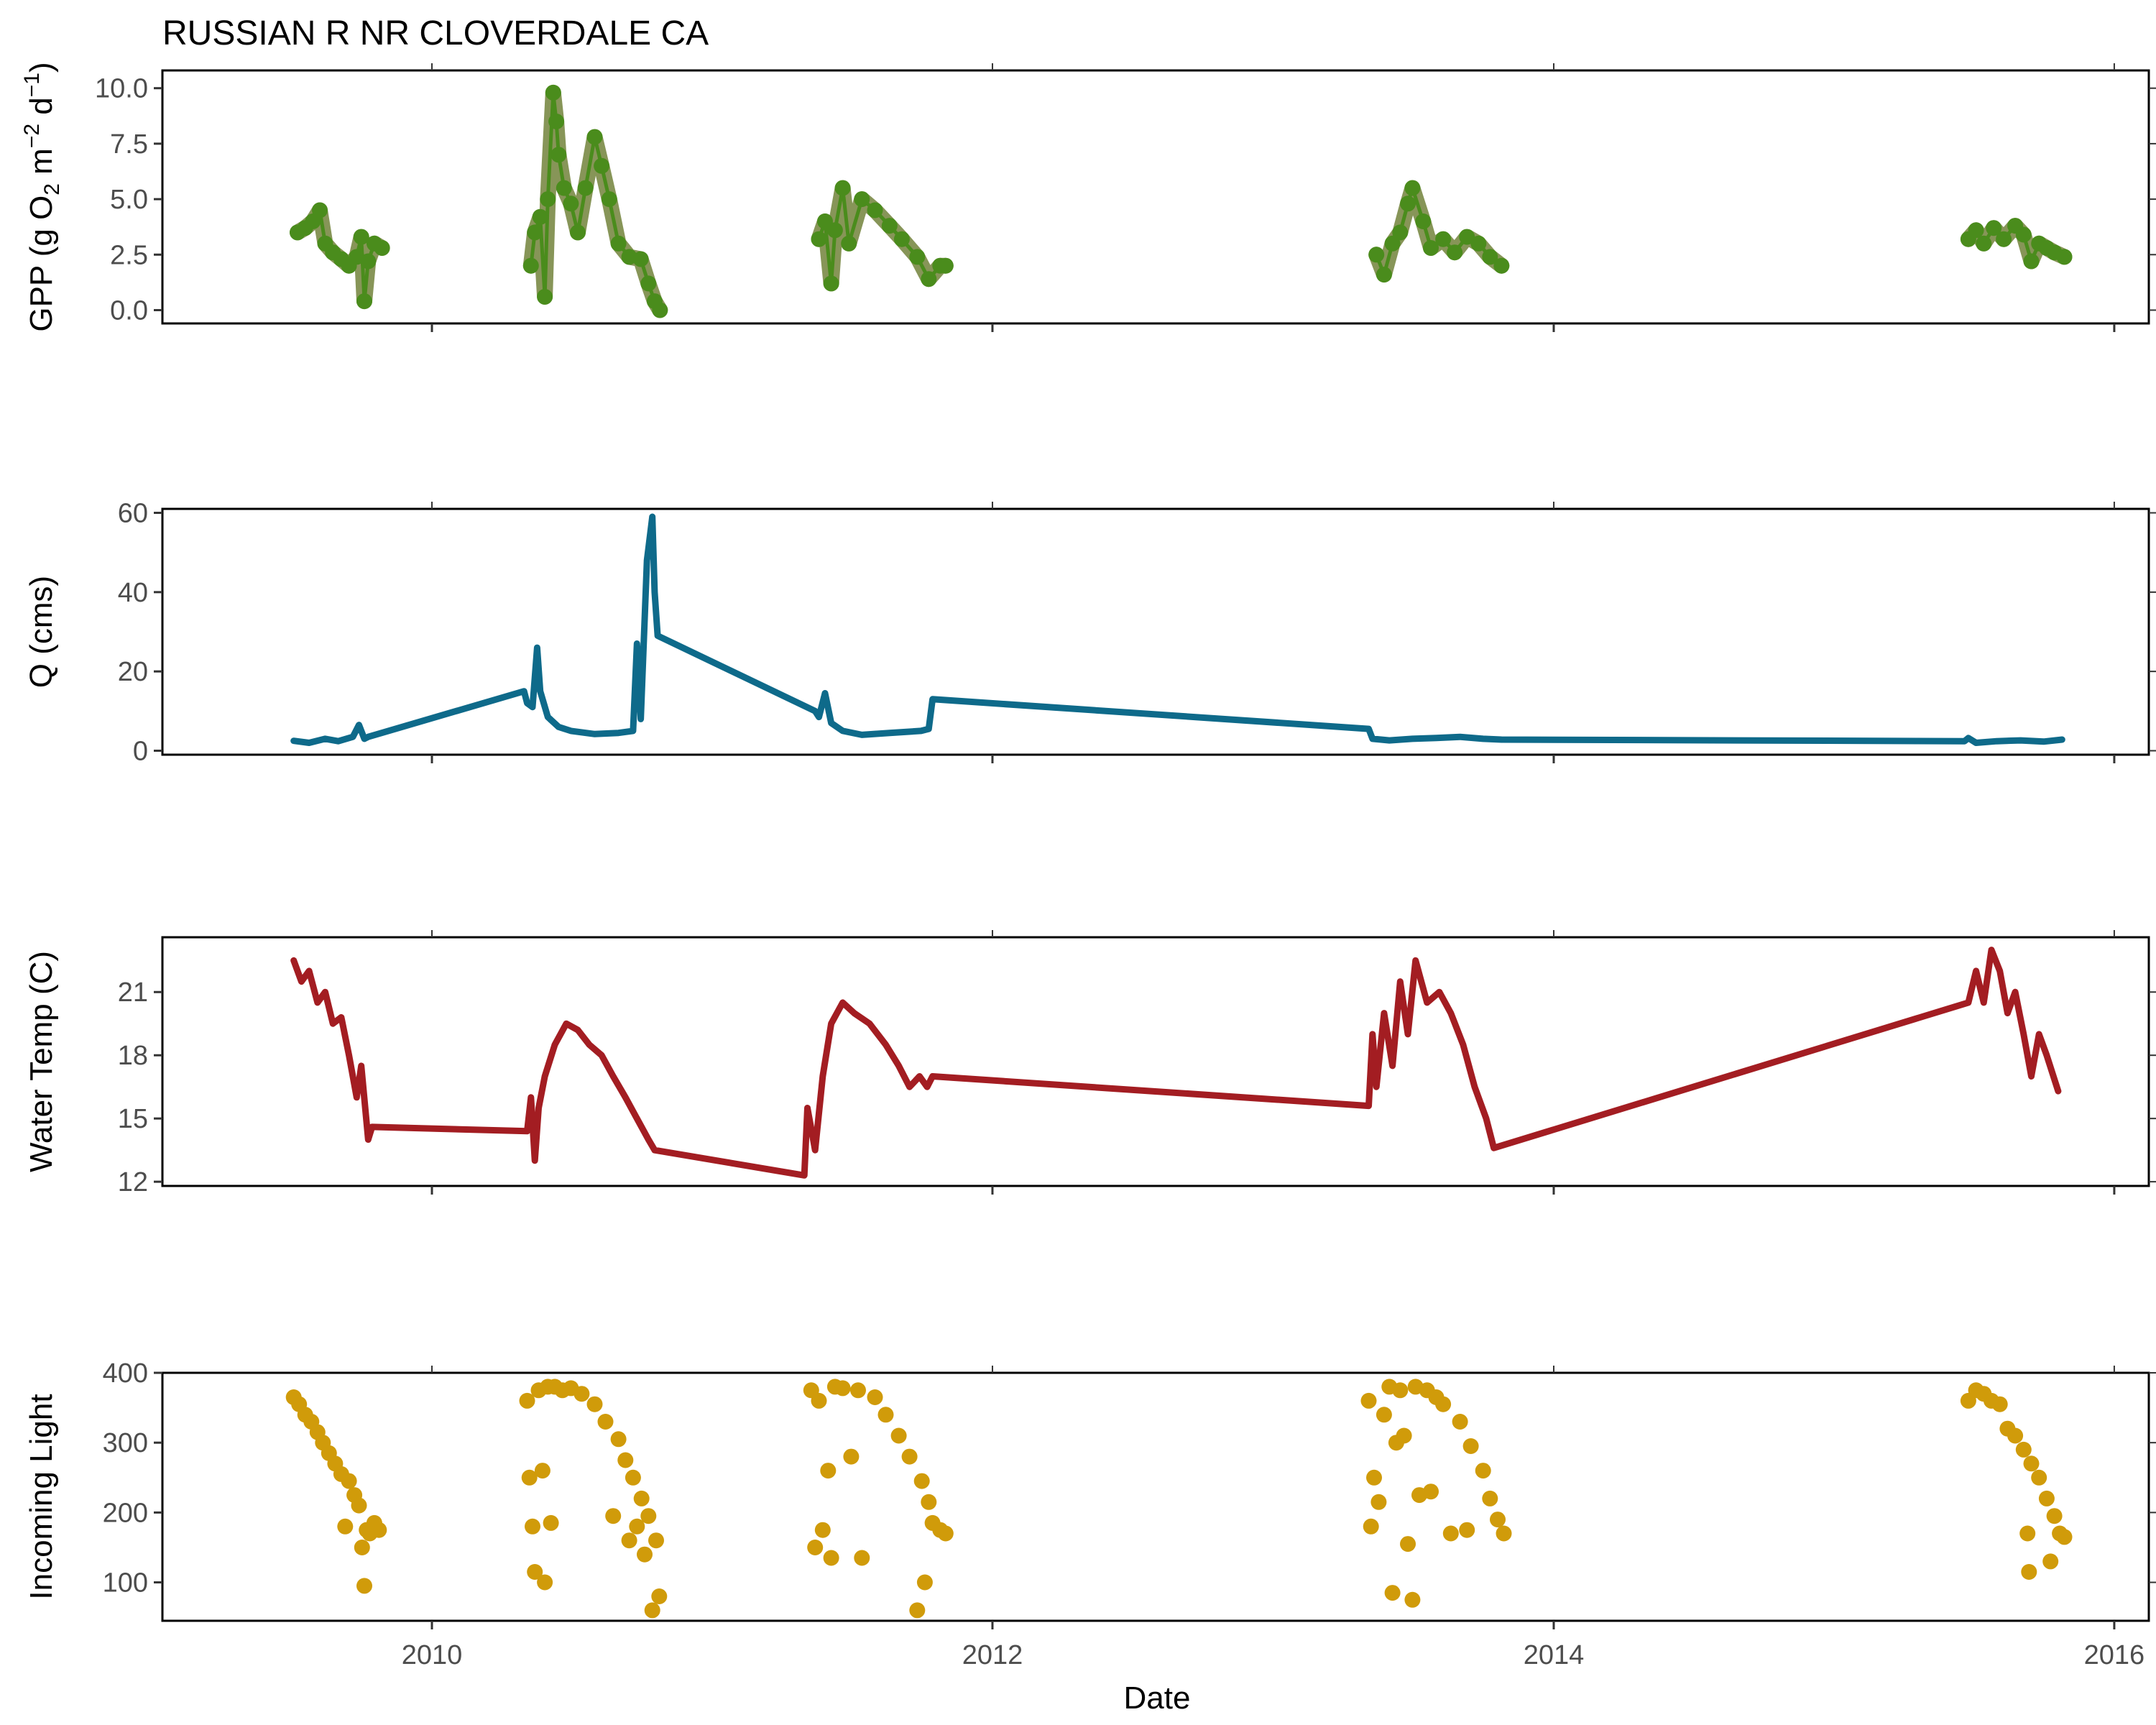 This screenshot has height=1725, width=2156. What do you see at coordinates (133, 1119) in the screenshot?
I see `y-tick-label: 15` at bounding box center [133, 1119].